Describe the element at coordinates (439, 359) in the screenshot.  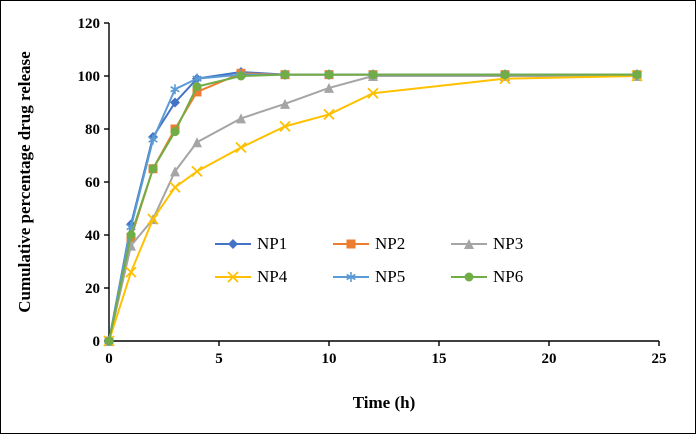
I see `x-tick-label: 15` at that location.